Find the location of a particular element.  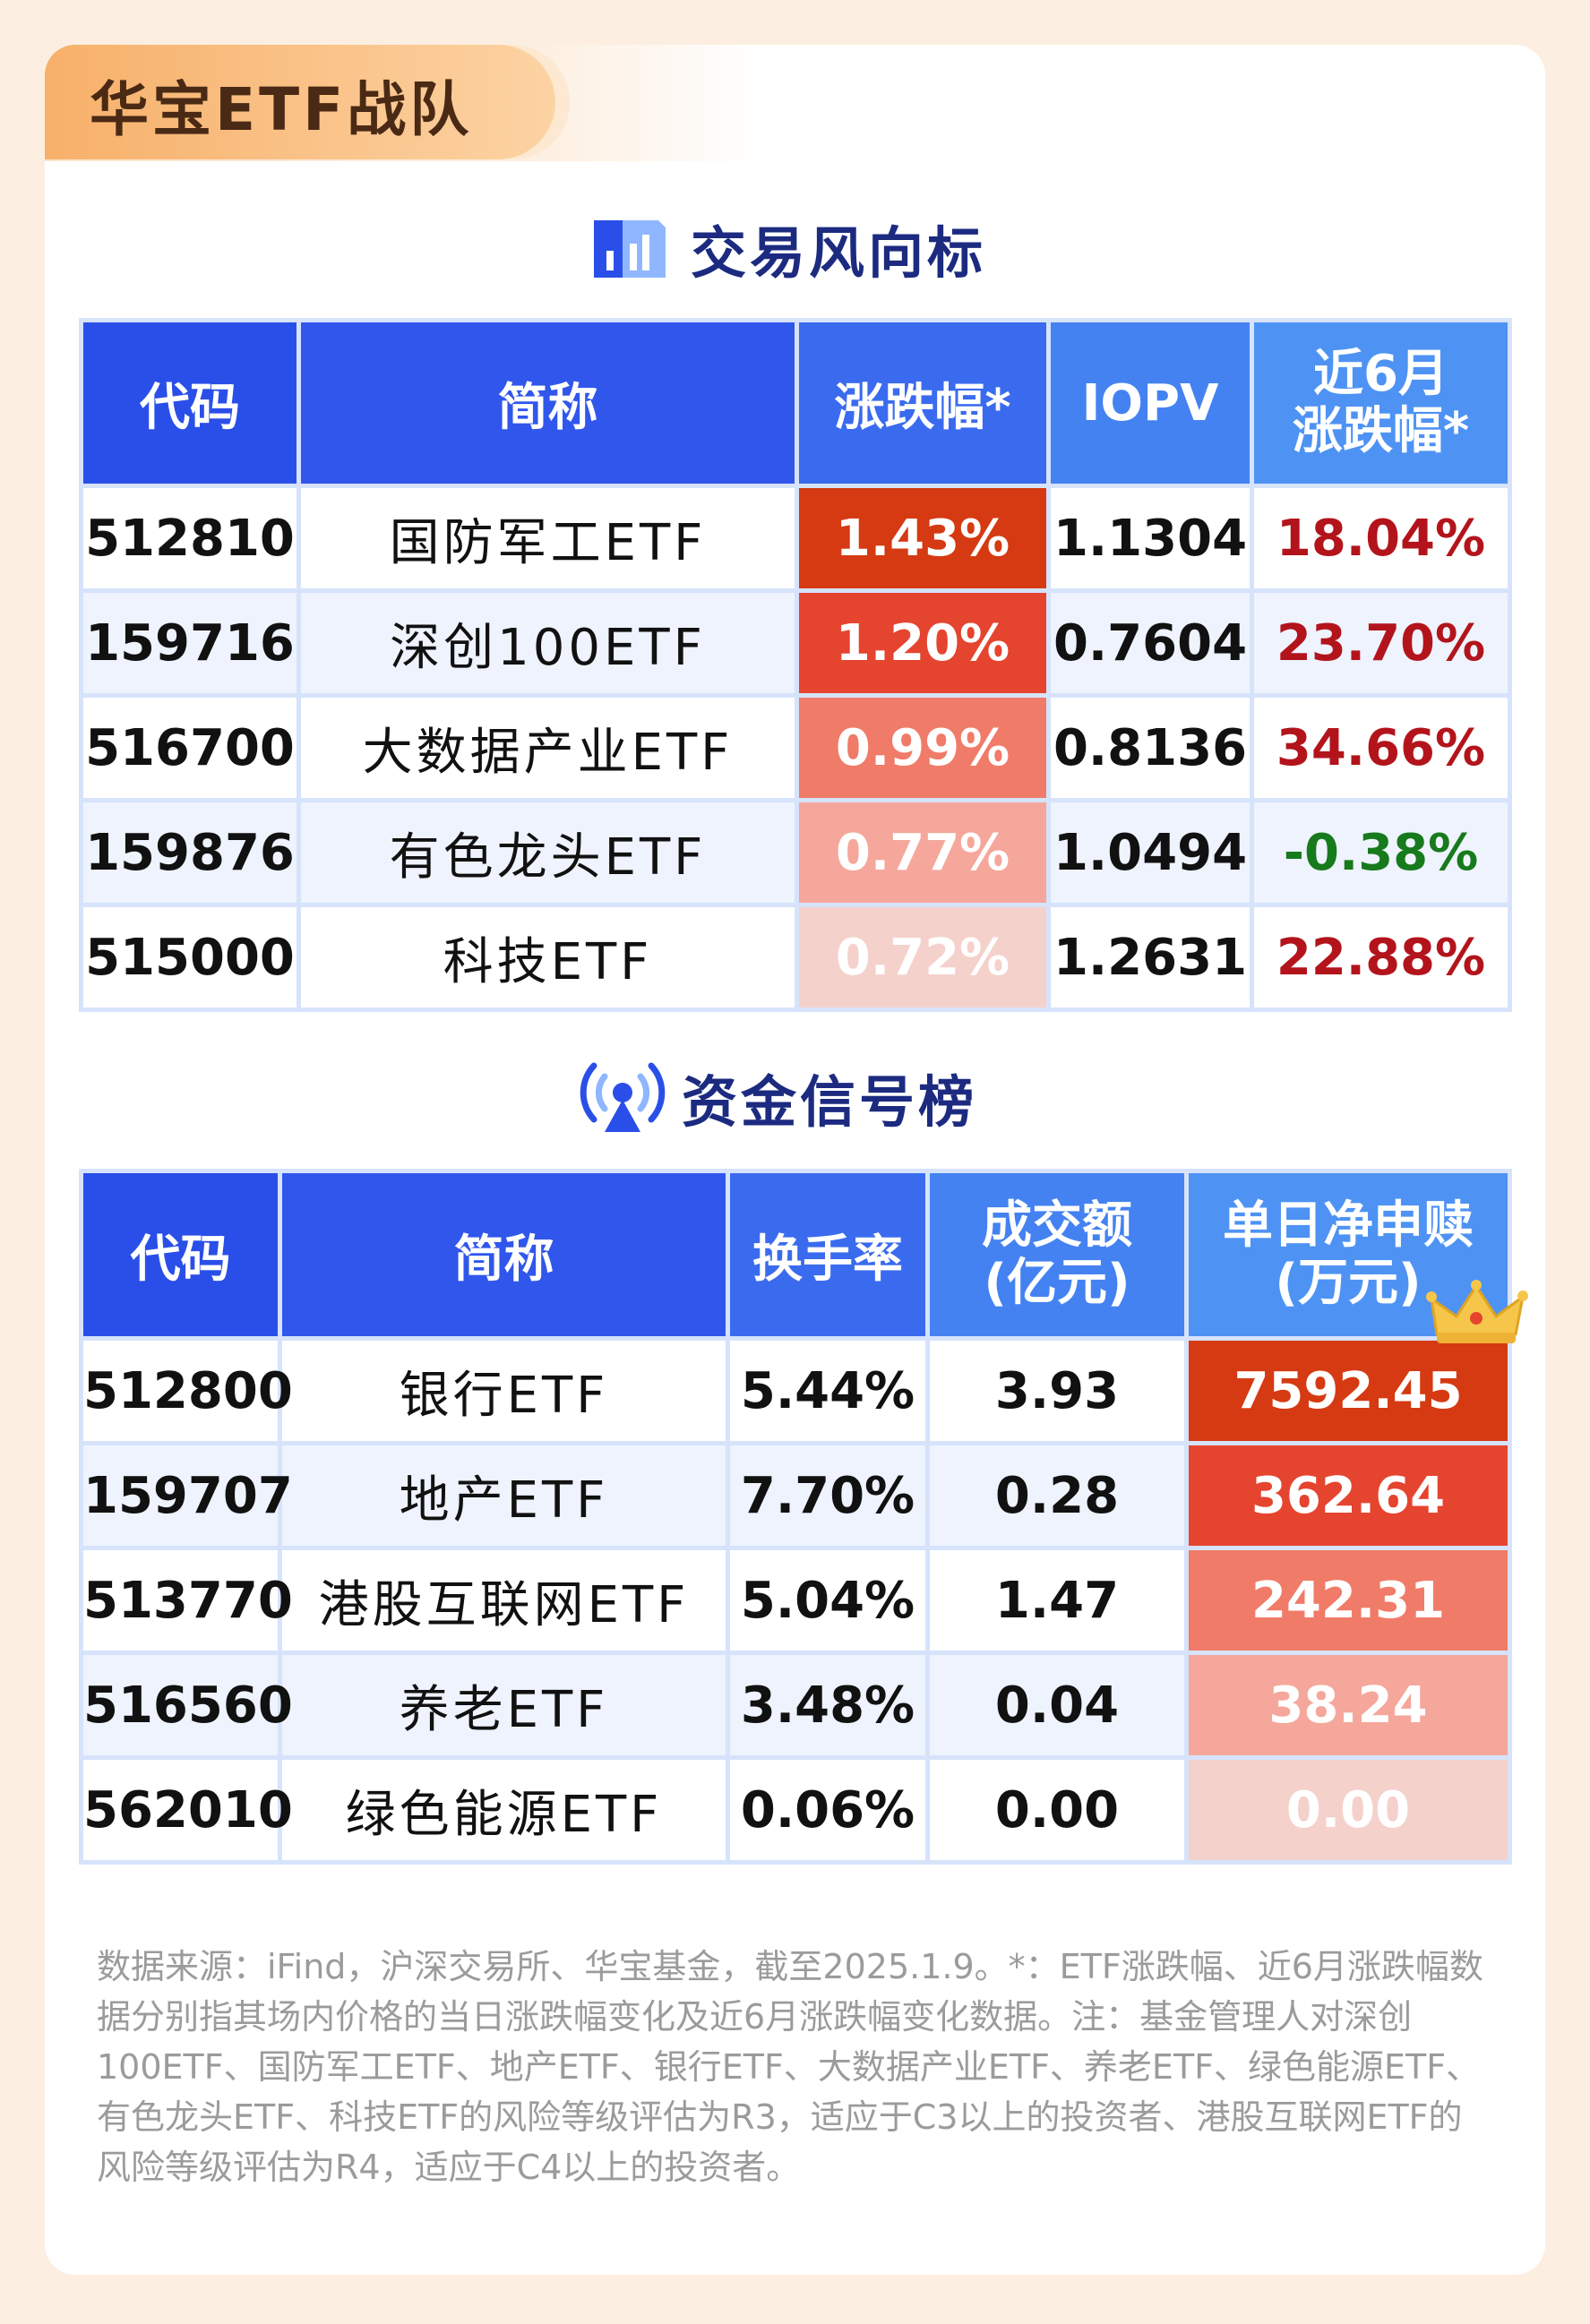

code-cell: 513770 is located at coordinates (188, 1600).